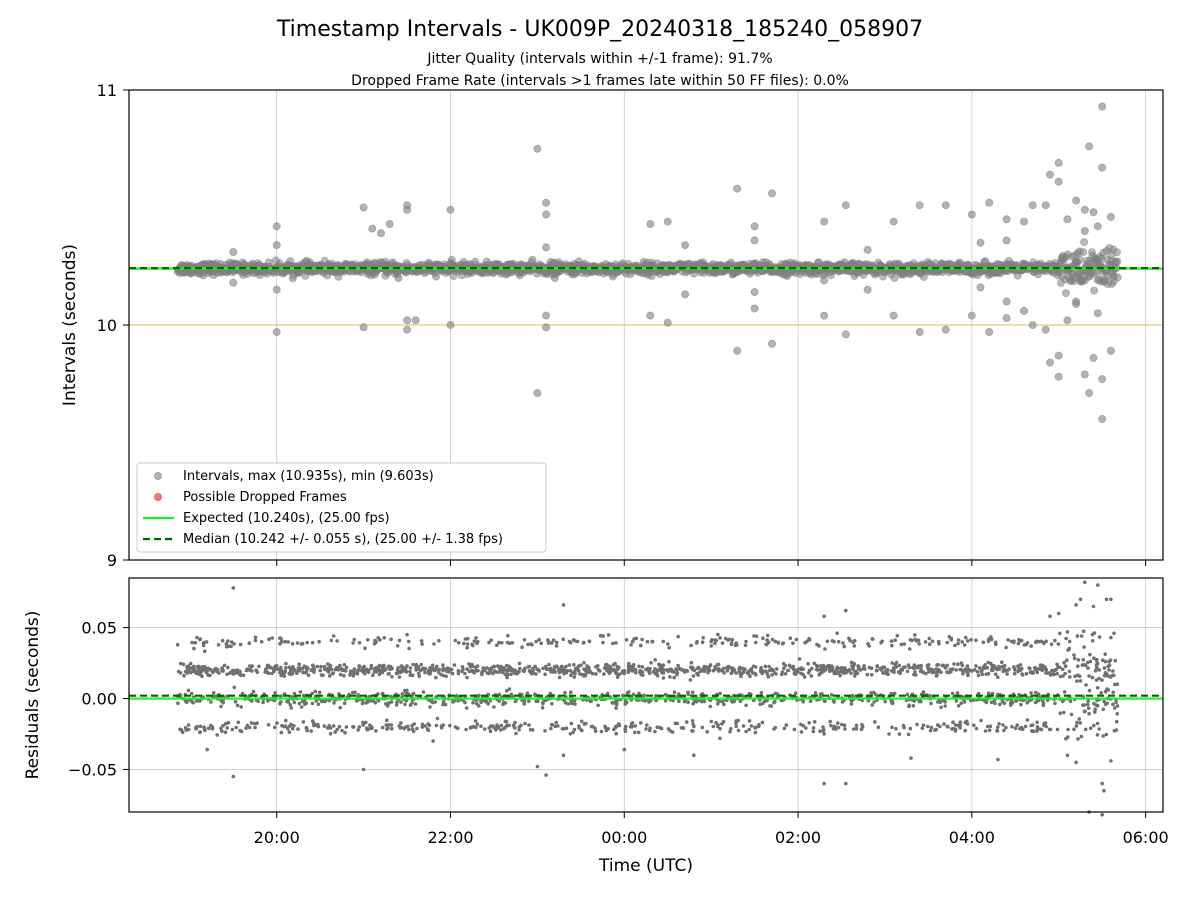 This screenshot has width=1200, height=900. Describe the element at coordinates (158, 497) in the screenshot. I see `legend-dropped-marker` at that location.